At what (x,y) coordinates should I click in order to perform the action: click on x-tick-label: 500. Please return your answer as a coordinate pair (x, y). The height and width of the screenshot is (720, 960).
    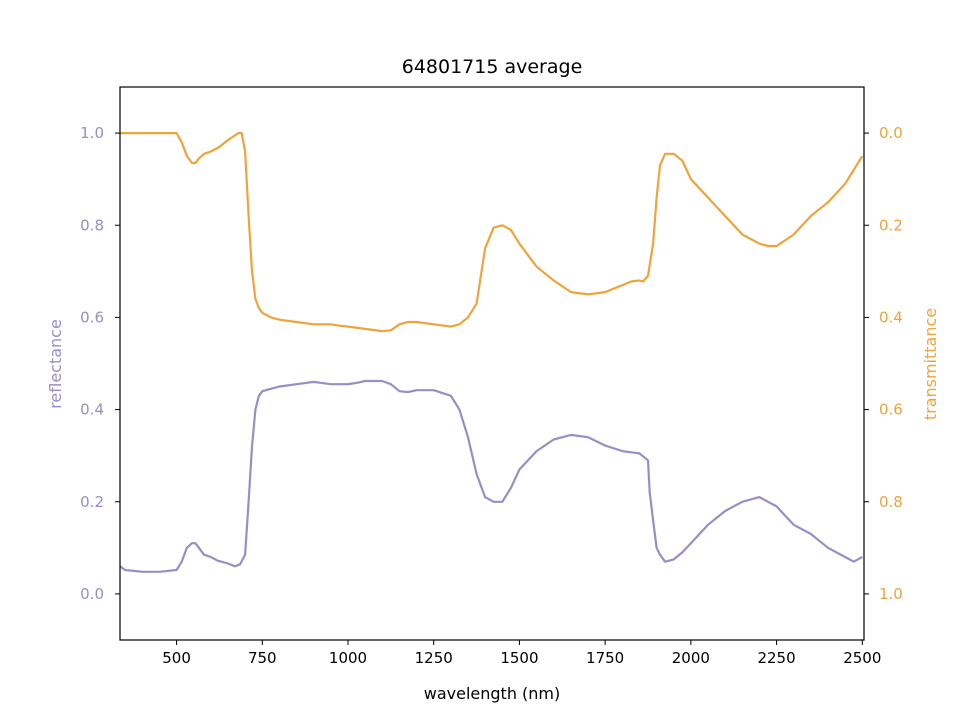
    Looking at the image, I should click on (176, 658).